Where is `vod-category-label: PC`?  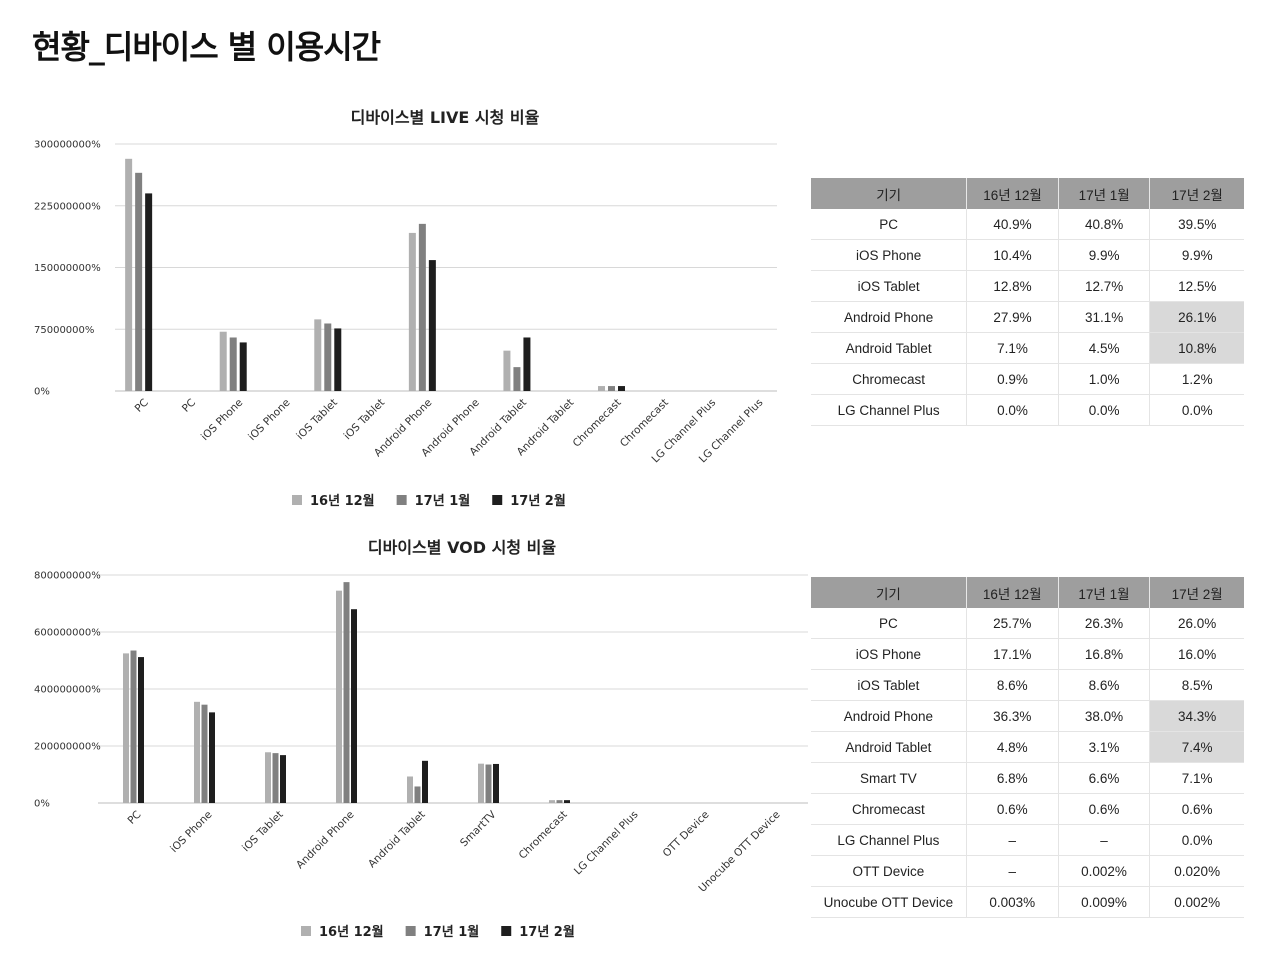 vod-category-label: PC is located at coordinates (134, 818).